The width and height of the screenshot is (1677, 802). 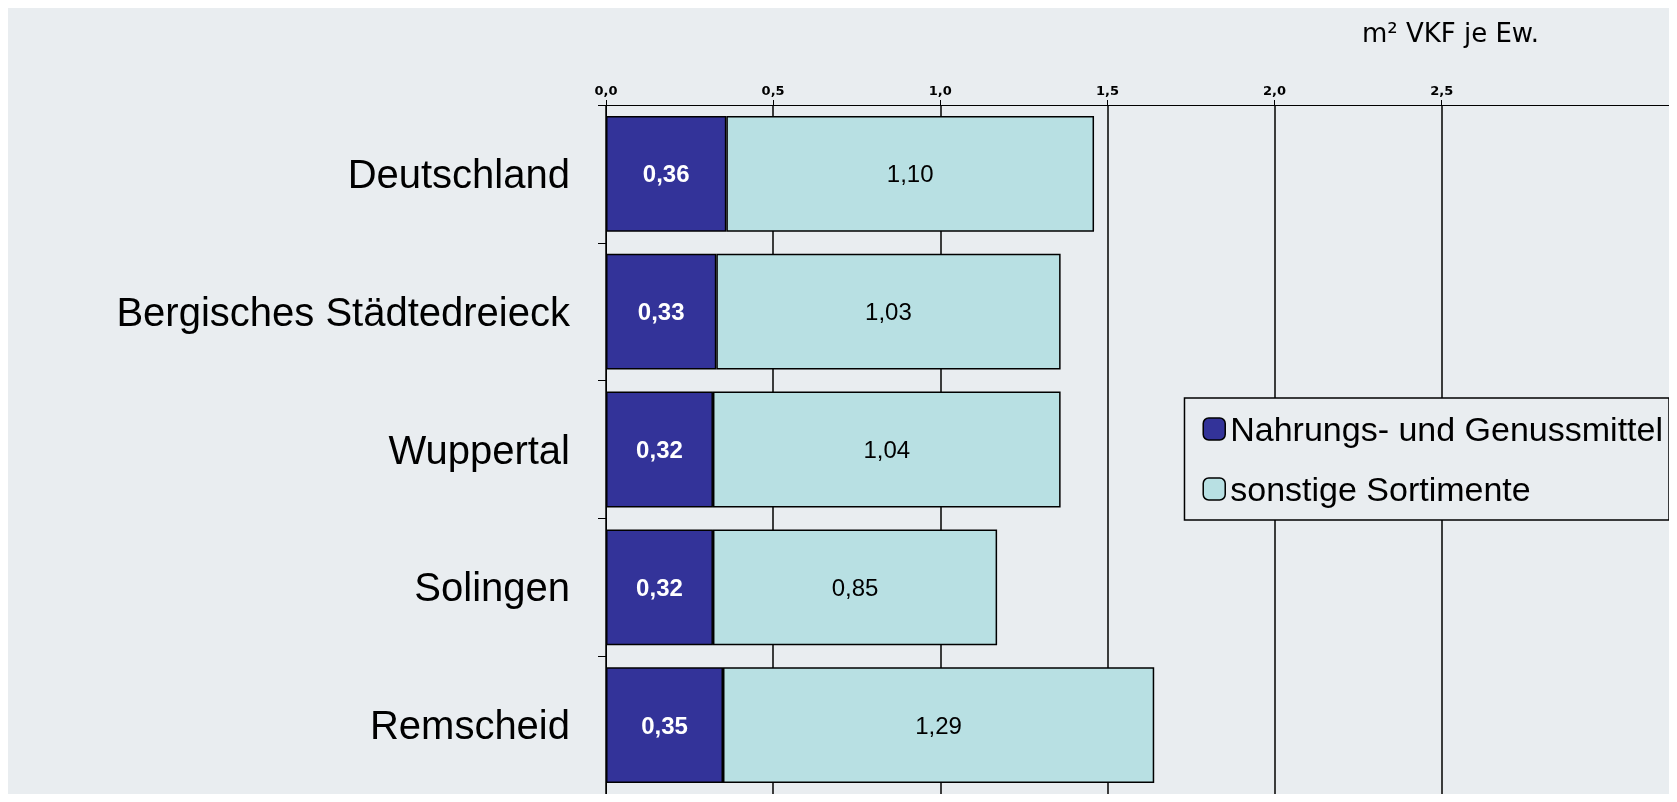 I want to click on legend-label: Nahrungs- und Genussmittel, so click(x=1447, y=429).